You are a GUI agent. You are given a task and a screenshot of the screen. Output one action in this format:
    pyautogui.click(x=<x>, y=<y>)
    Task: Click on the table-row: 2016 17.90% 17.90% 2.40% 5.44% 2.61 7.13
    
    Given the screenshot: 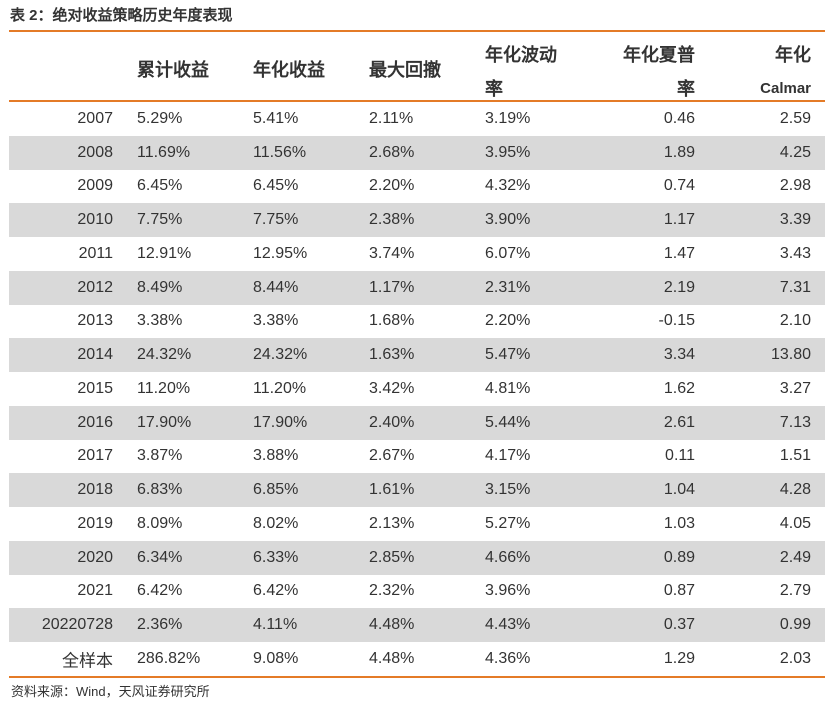 What is the action you would take?
    pyautogui.click(x=417, y=422)
    